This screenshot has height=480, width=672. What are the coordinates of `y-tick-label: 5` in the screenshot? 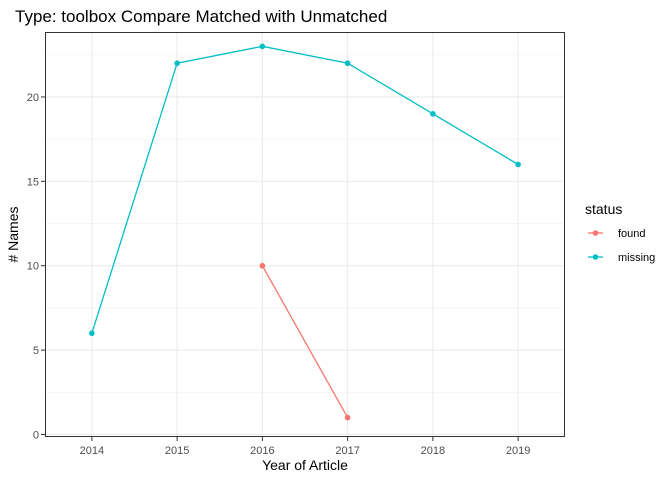 It's located at (36, 351).